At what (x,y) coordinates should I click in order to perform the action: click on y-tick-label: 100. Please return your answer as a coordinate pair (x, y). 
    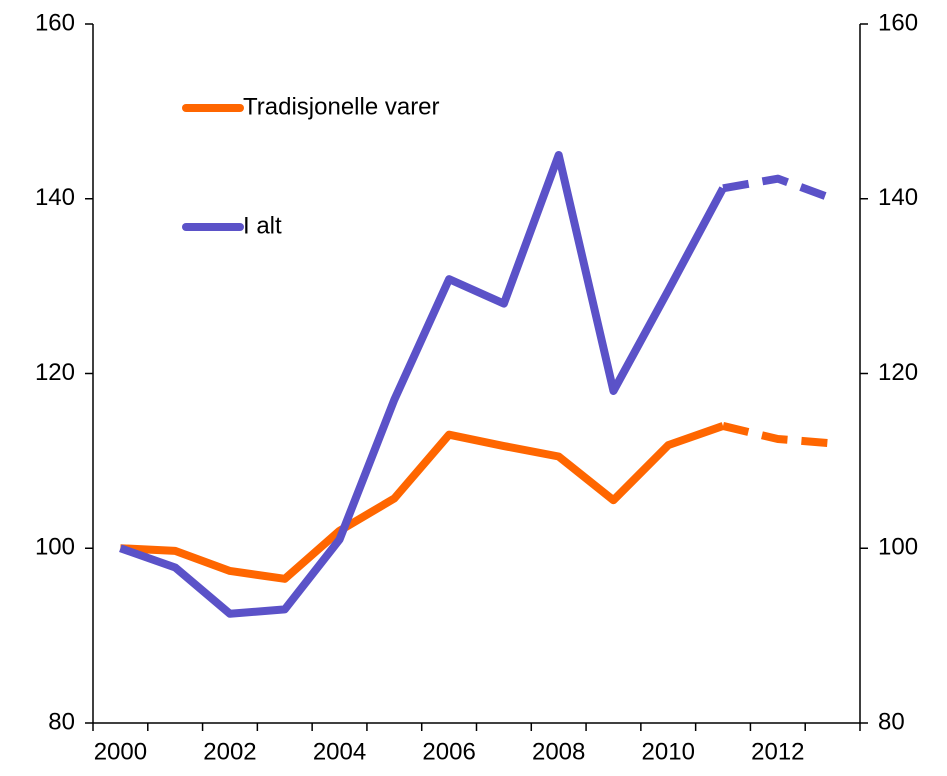
    Looking at the image, I should click on (55, 547).